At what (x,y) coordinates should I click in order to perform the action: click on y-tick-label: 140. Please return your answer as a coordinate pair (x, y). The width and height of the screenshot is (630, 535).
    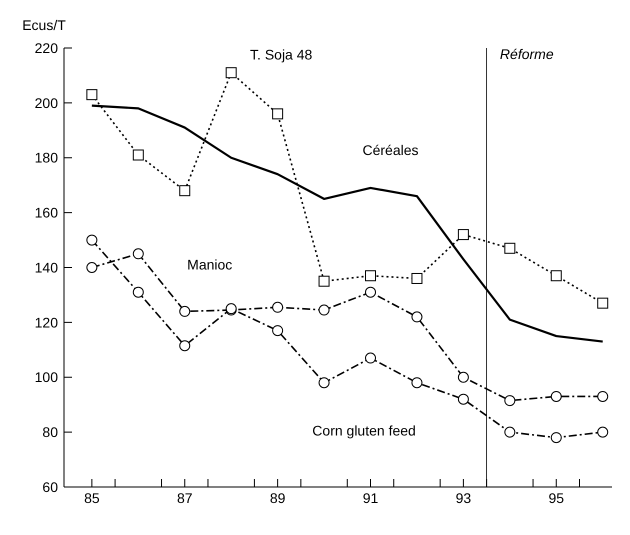
    Looking at the image, I should click on (46, 267).